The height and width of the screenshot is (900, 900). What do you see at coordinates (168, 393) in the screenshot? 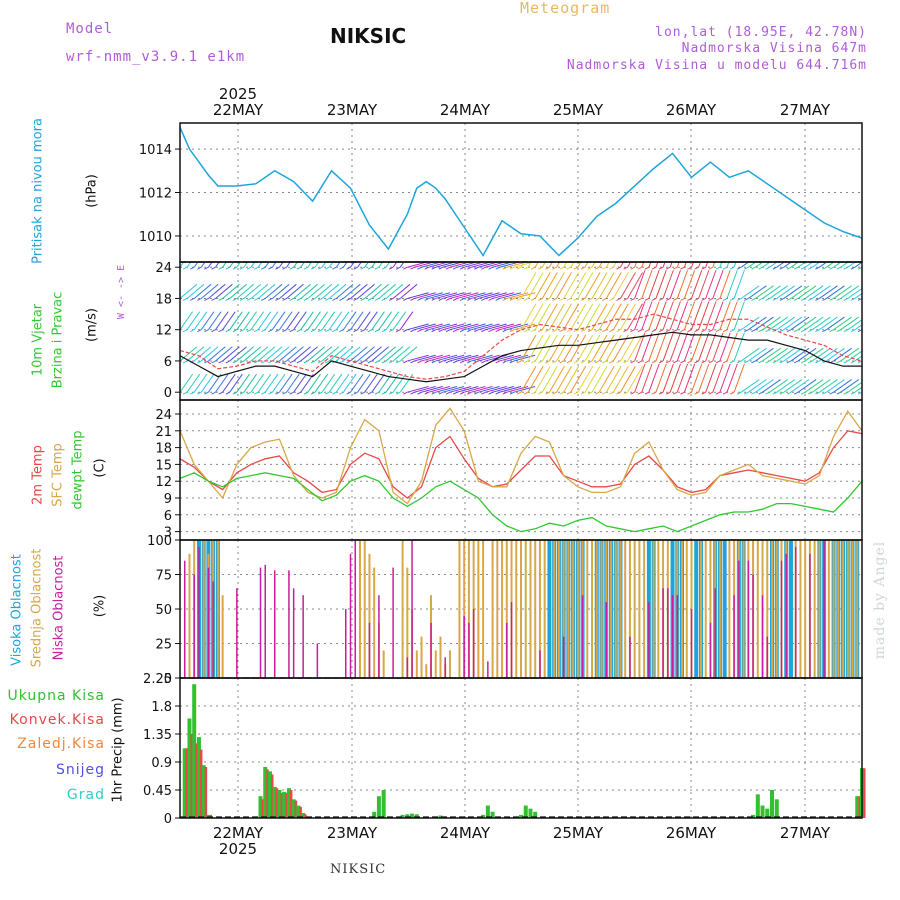
I see `wind-ytick-label: 0` at bounding box center [168, 393].